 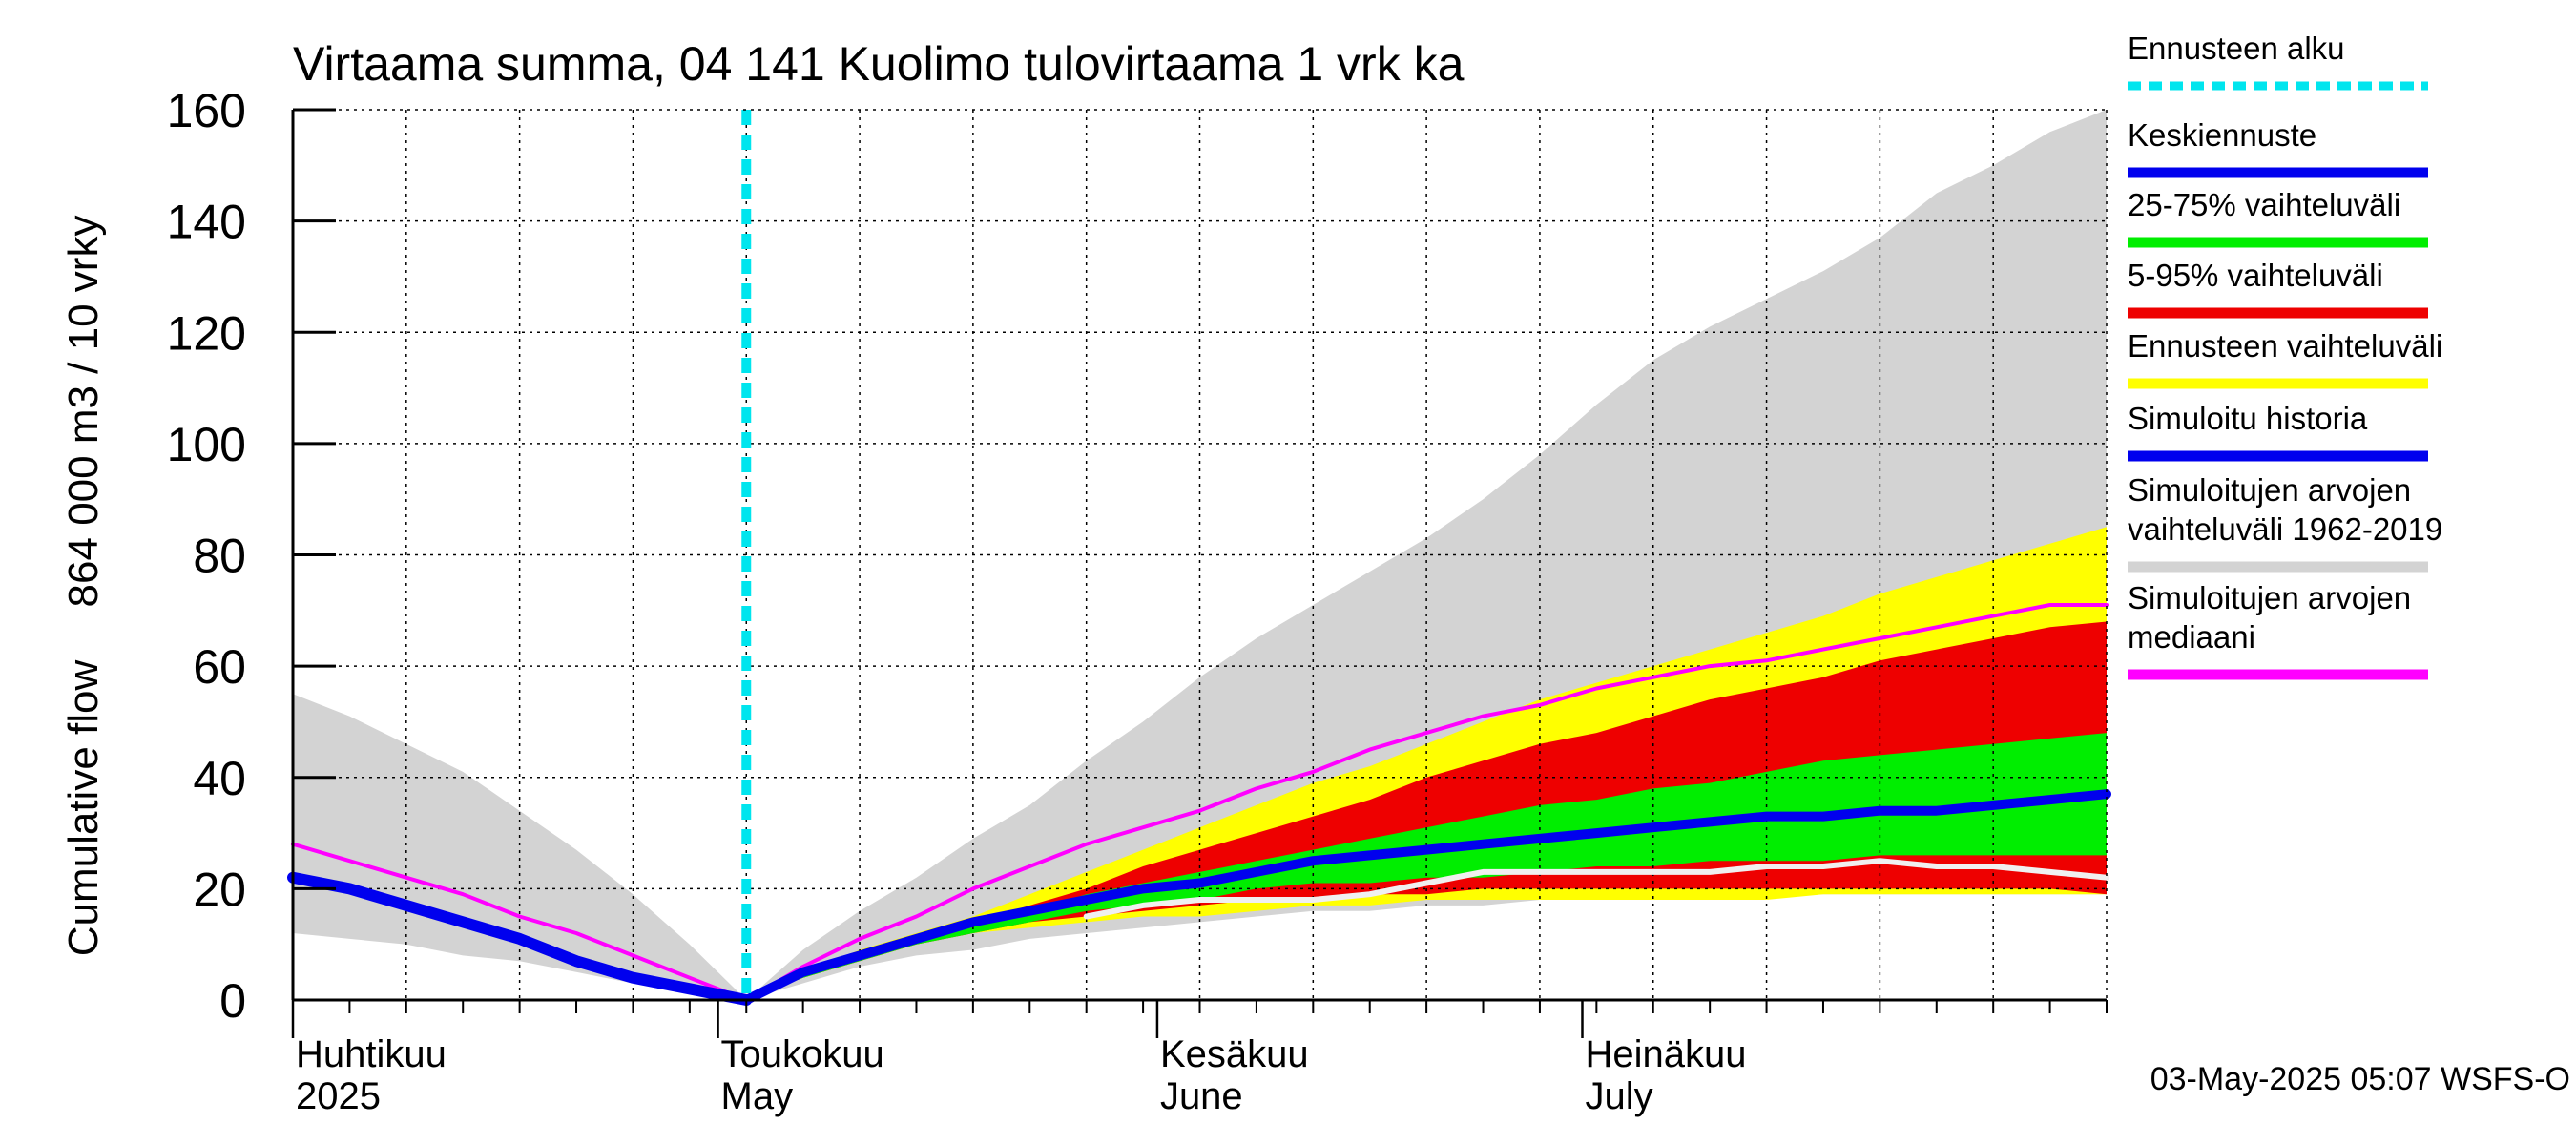 I want to click on x-month-label-fi: Heinäkuu, so click(x=1665, y=1054).